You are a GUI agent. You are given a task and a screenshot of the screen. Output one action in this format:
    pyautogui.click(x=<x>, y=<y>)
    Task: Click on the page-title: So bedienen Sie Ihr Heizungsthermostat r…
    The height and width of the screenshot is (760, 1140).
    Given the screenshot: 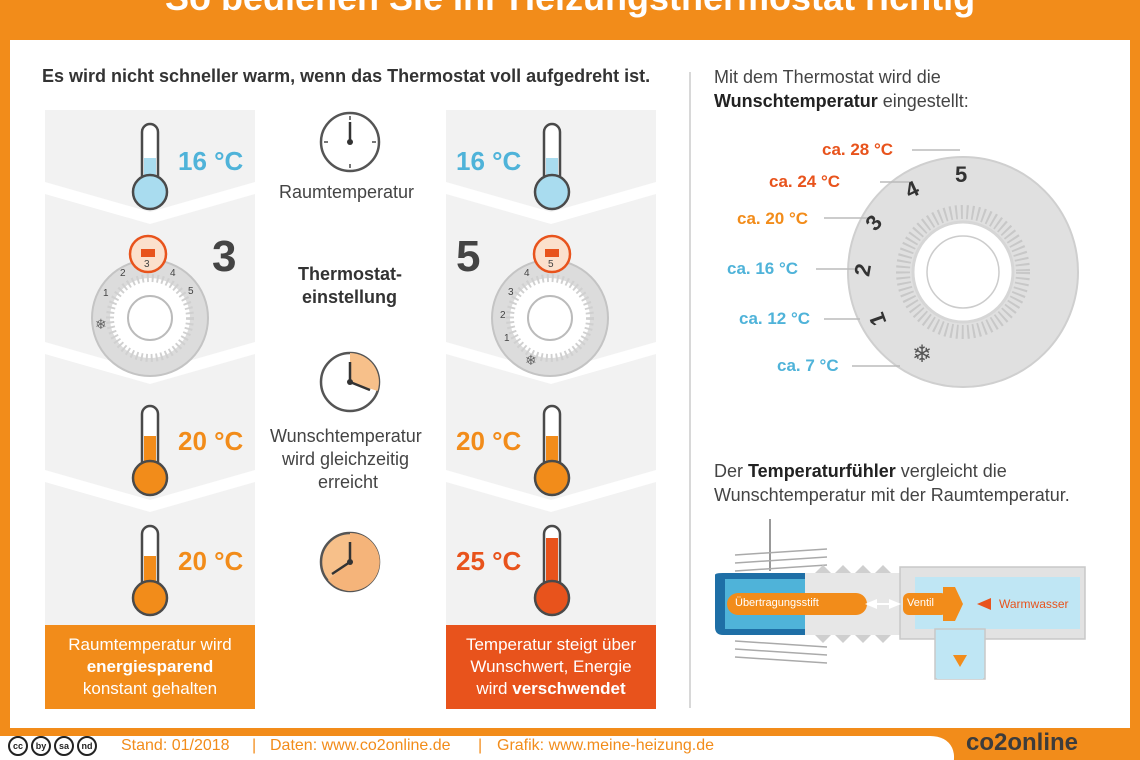 What is the action you would take?
    pyautogui.click(x=570, y=9)
    